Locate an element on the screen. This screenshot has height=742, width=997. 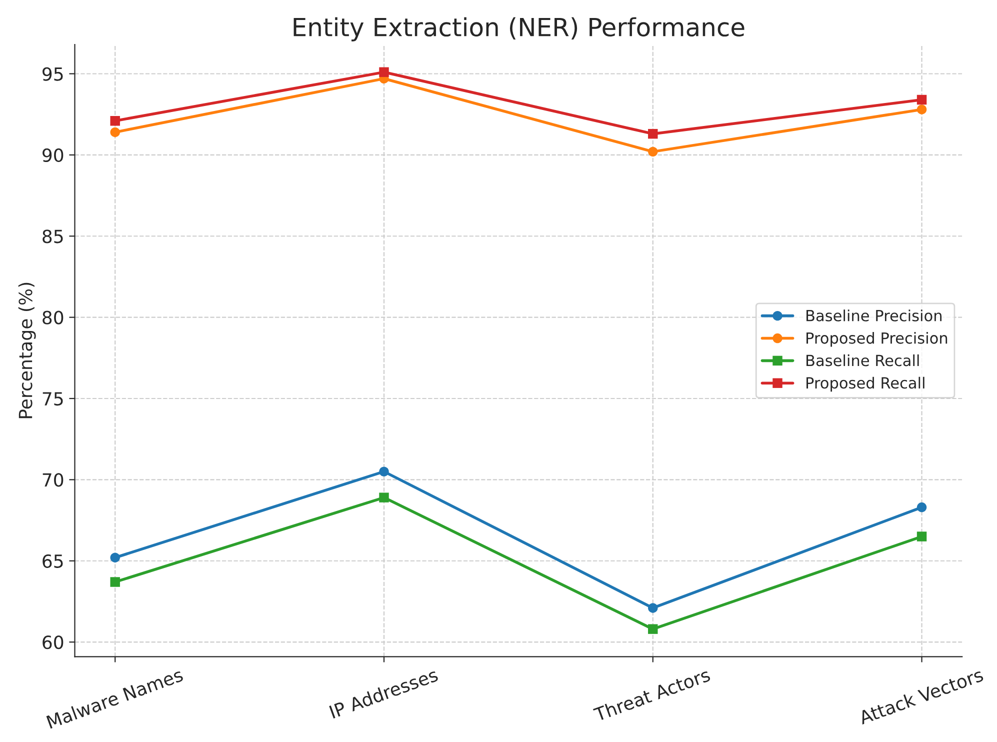
chart-title: Entity Extraction (NER) Performance is located at coordinates (519, 29).